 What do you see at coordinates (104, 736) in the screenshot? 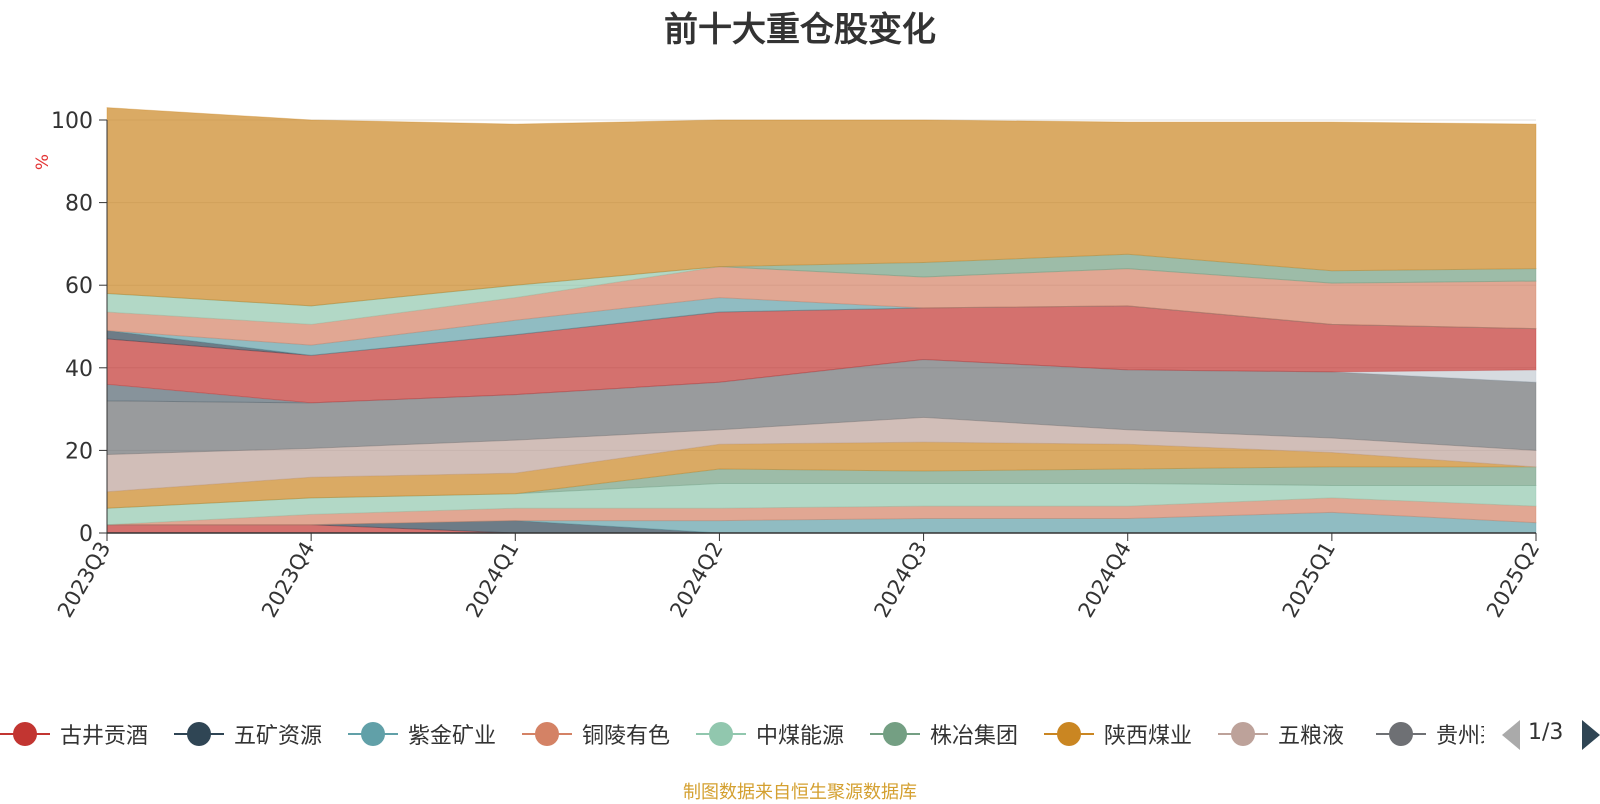
I see `legend-label: 古井贡酒` at bounding box center [104, 736].